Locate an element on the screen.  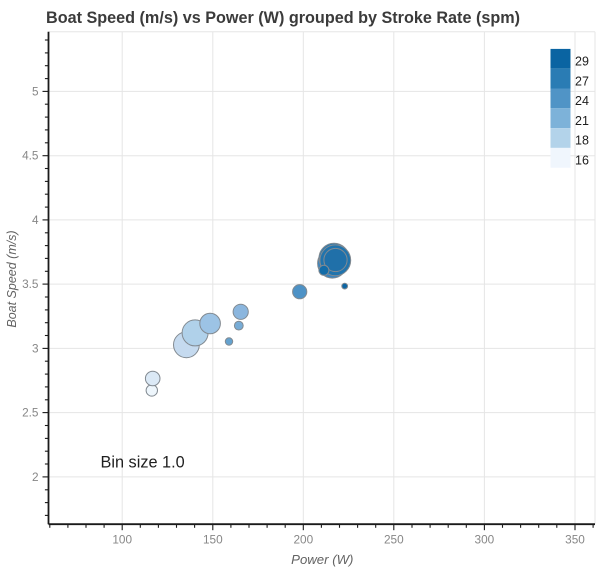
svg-text: 4.5 is located at coordinates (30, 156).